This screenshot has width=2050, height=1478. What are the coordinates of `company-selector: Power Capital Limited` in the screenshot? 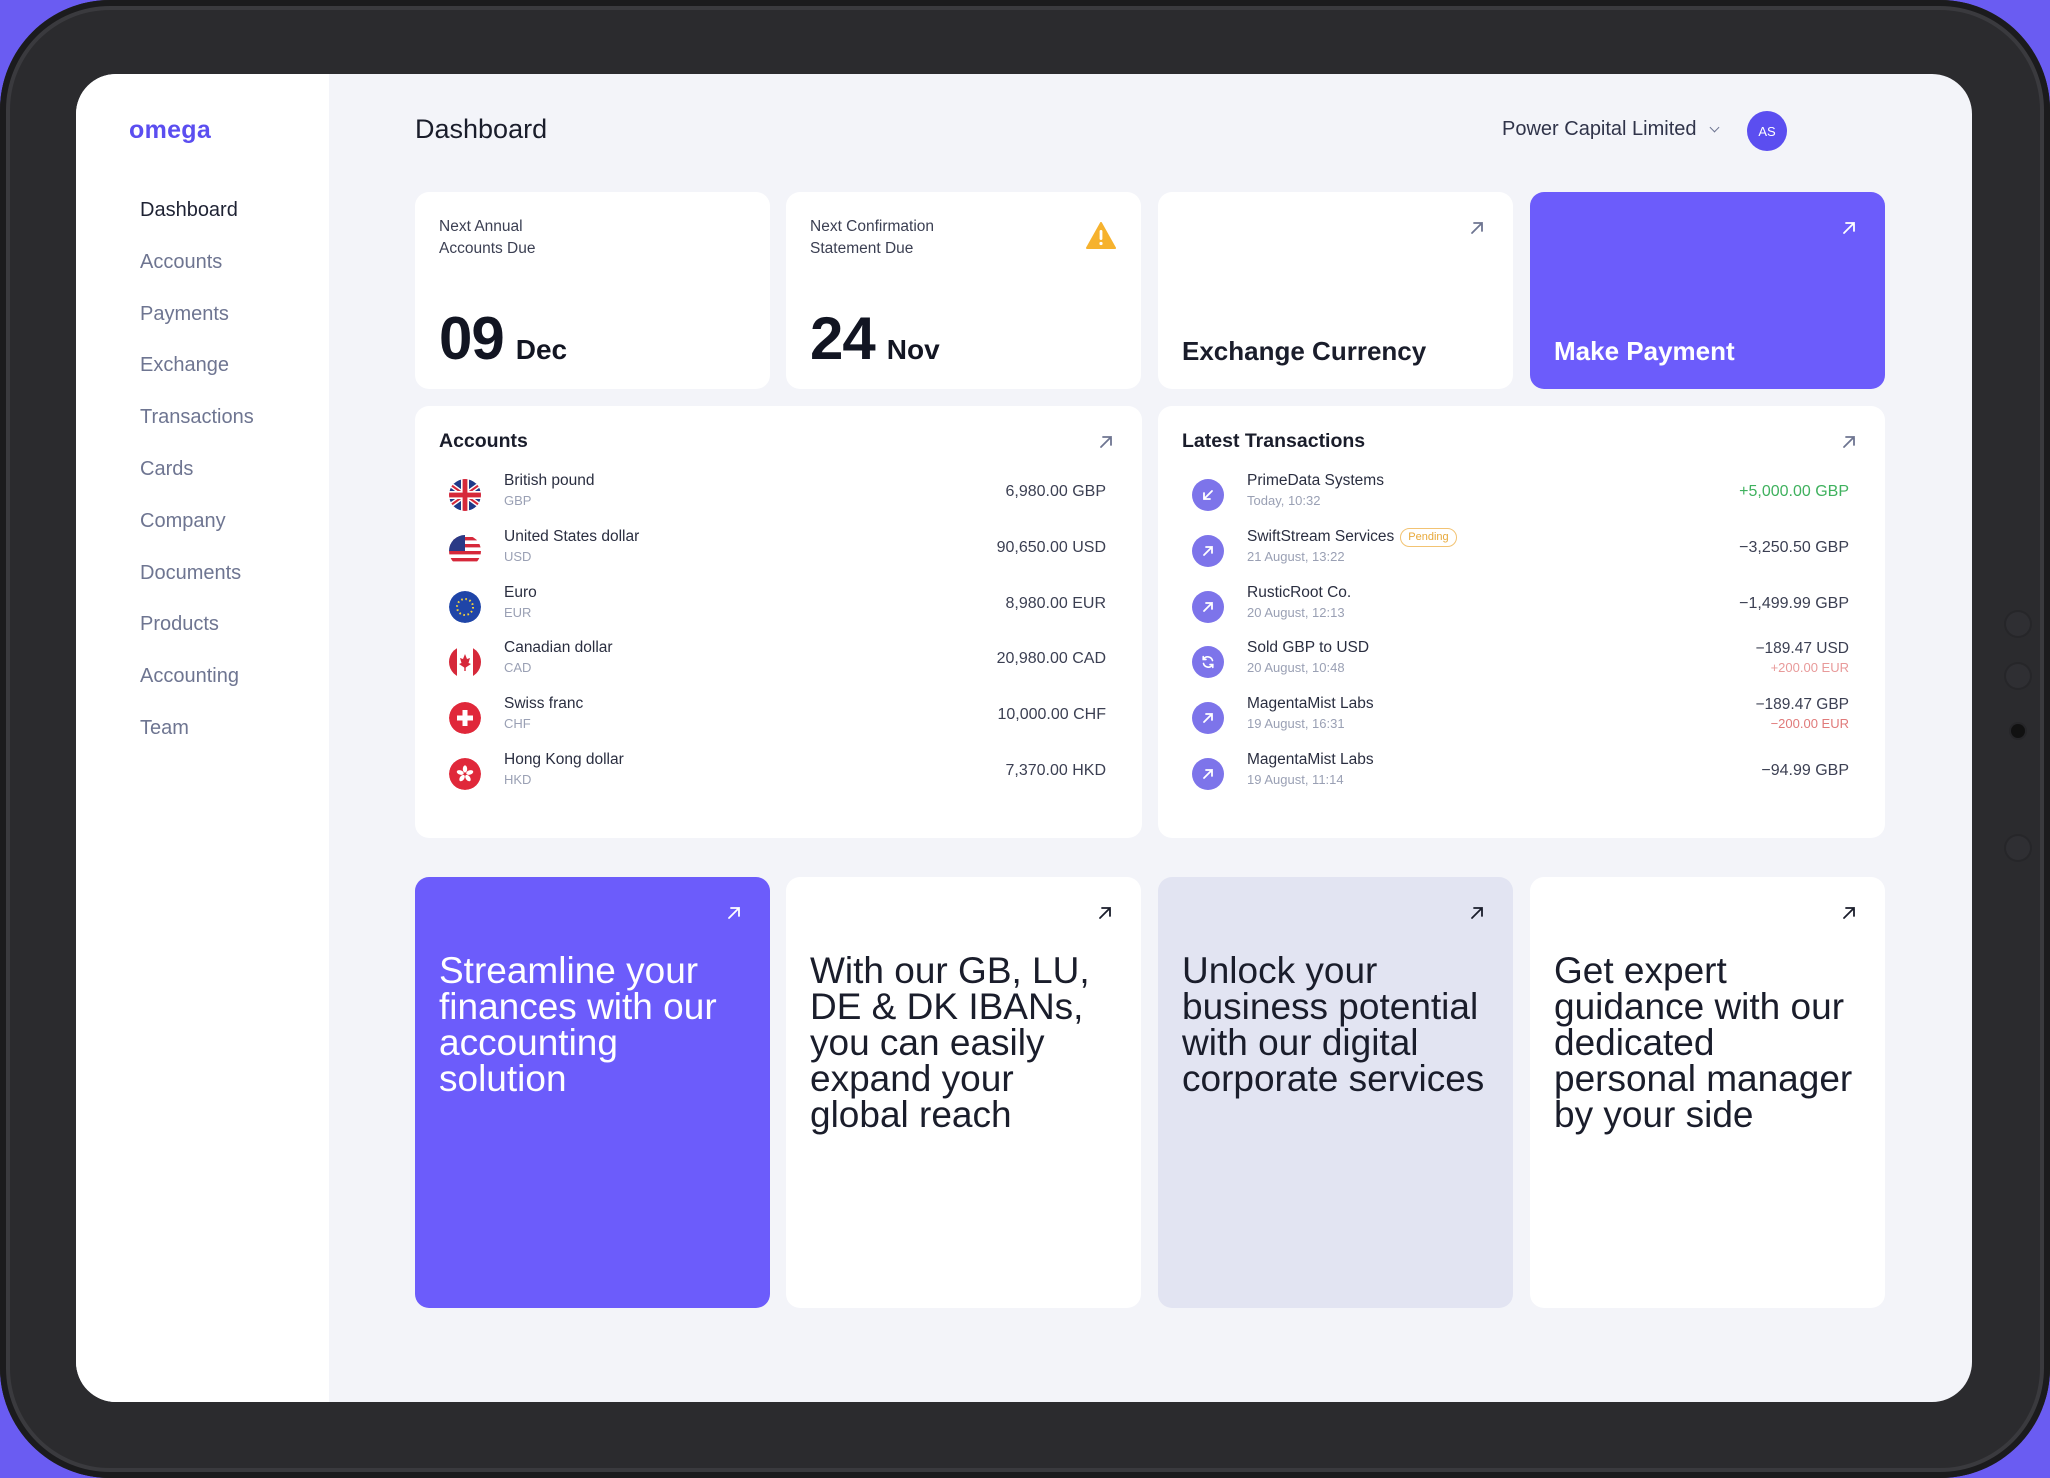 It's located at (1610, 129).